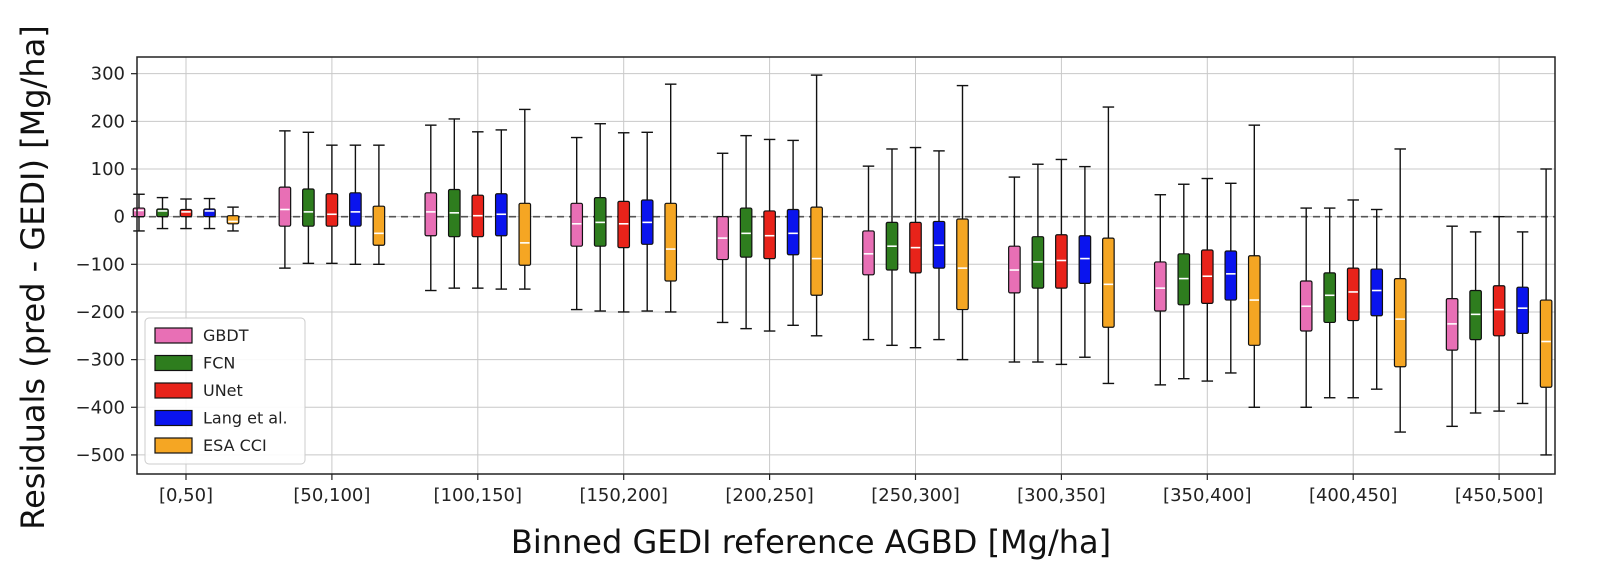 This screenshot has height=566, width=1598. Describe the element at coordinates (623, 495) in the screenshot. I see `x-tick-label: [150,200]` at that location.